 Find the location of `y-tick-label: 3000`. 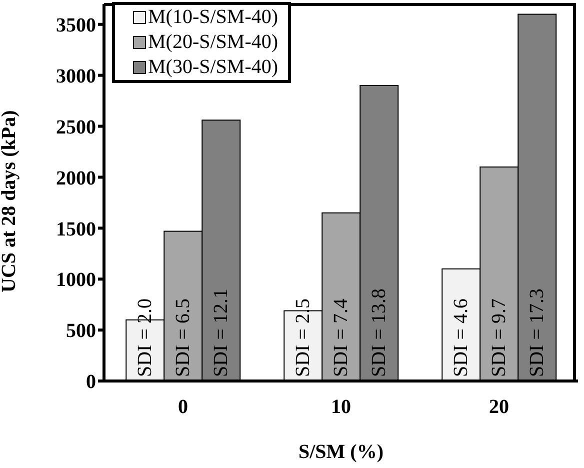

y-tick-label: 3000 is located at coordinates (76, 76).